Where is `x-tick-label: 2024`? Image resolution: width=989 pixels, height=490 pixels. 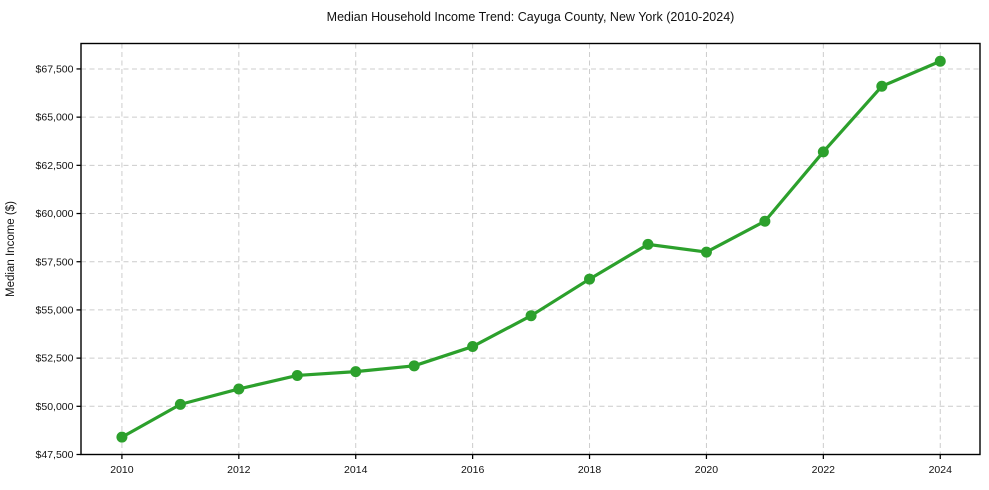 x-tick-label: 2024 is located at coordinates (941, 470).